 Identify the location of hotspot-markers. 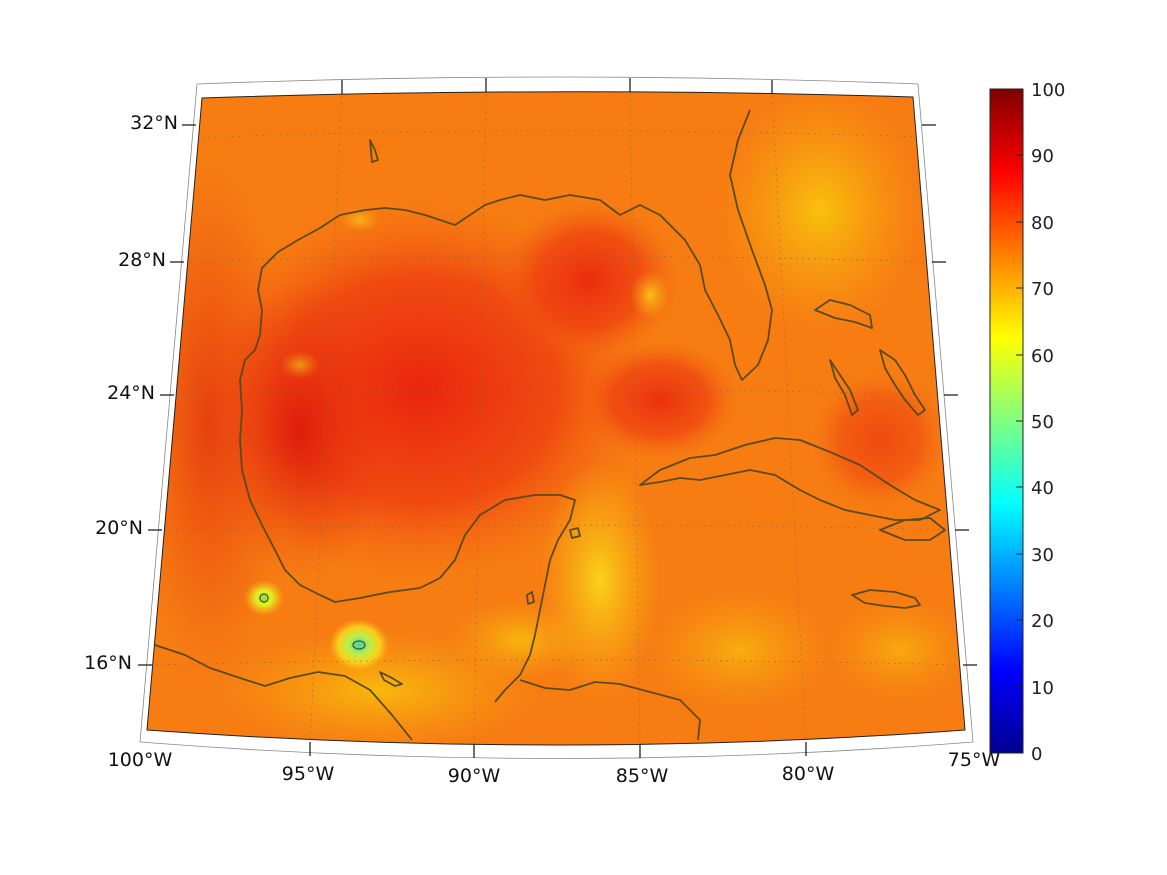
(312, 621).